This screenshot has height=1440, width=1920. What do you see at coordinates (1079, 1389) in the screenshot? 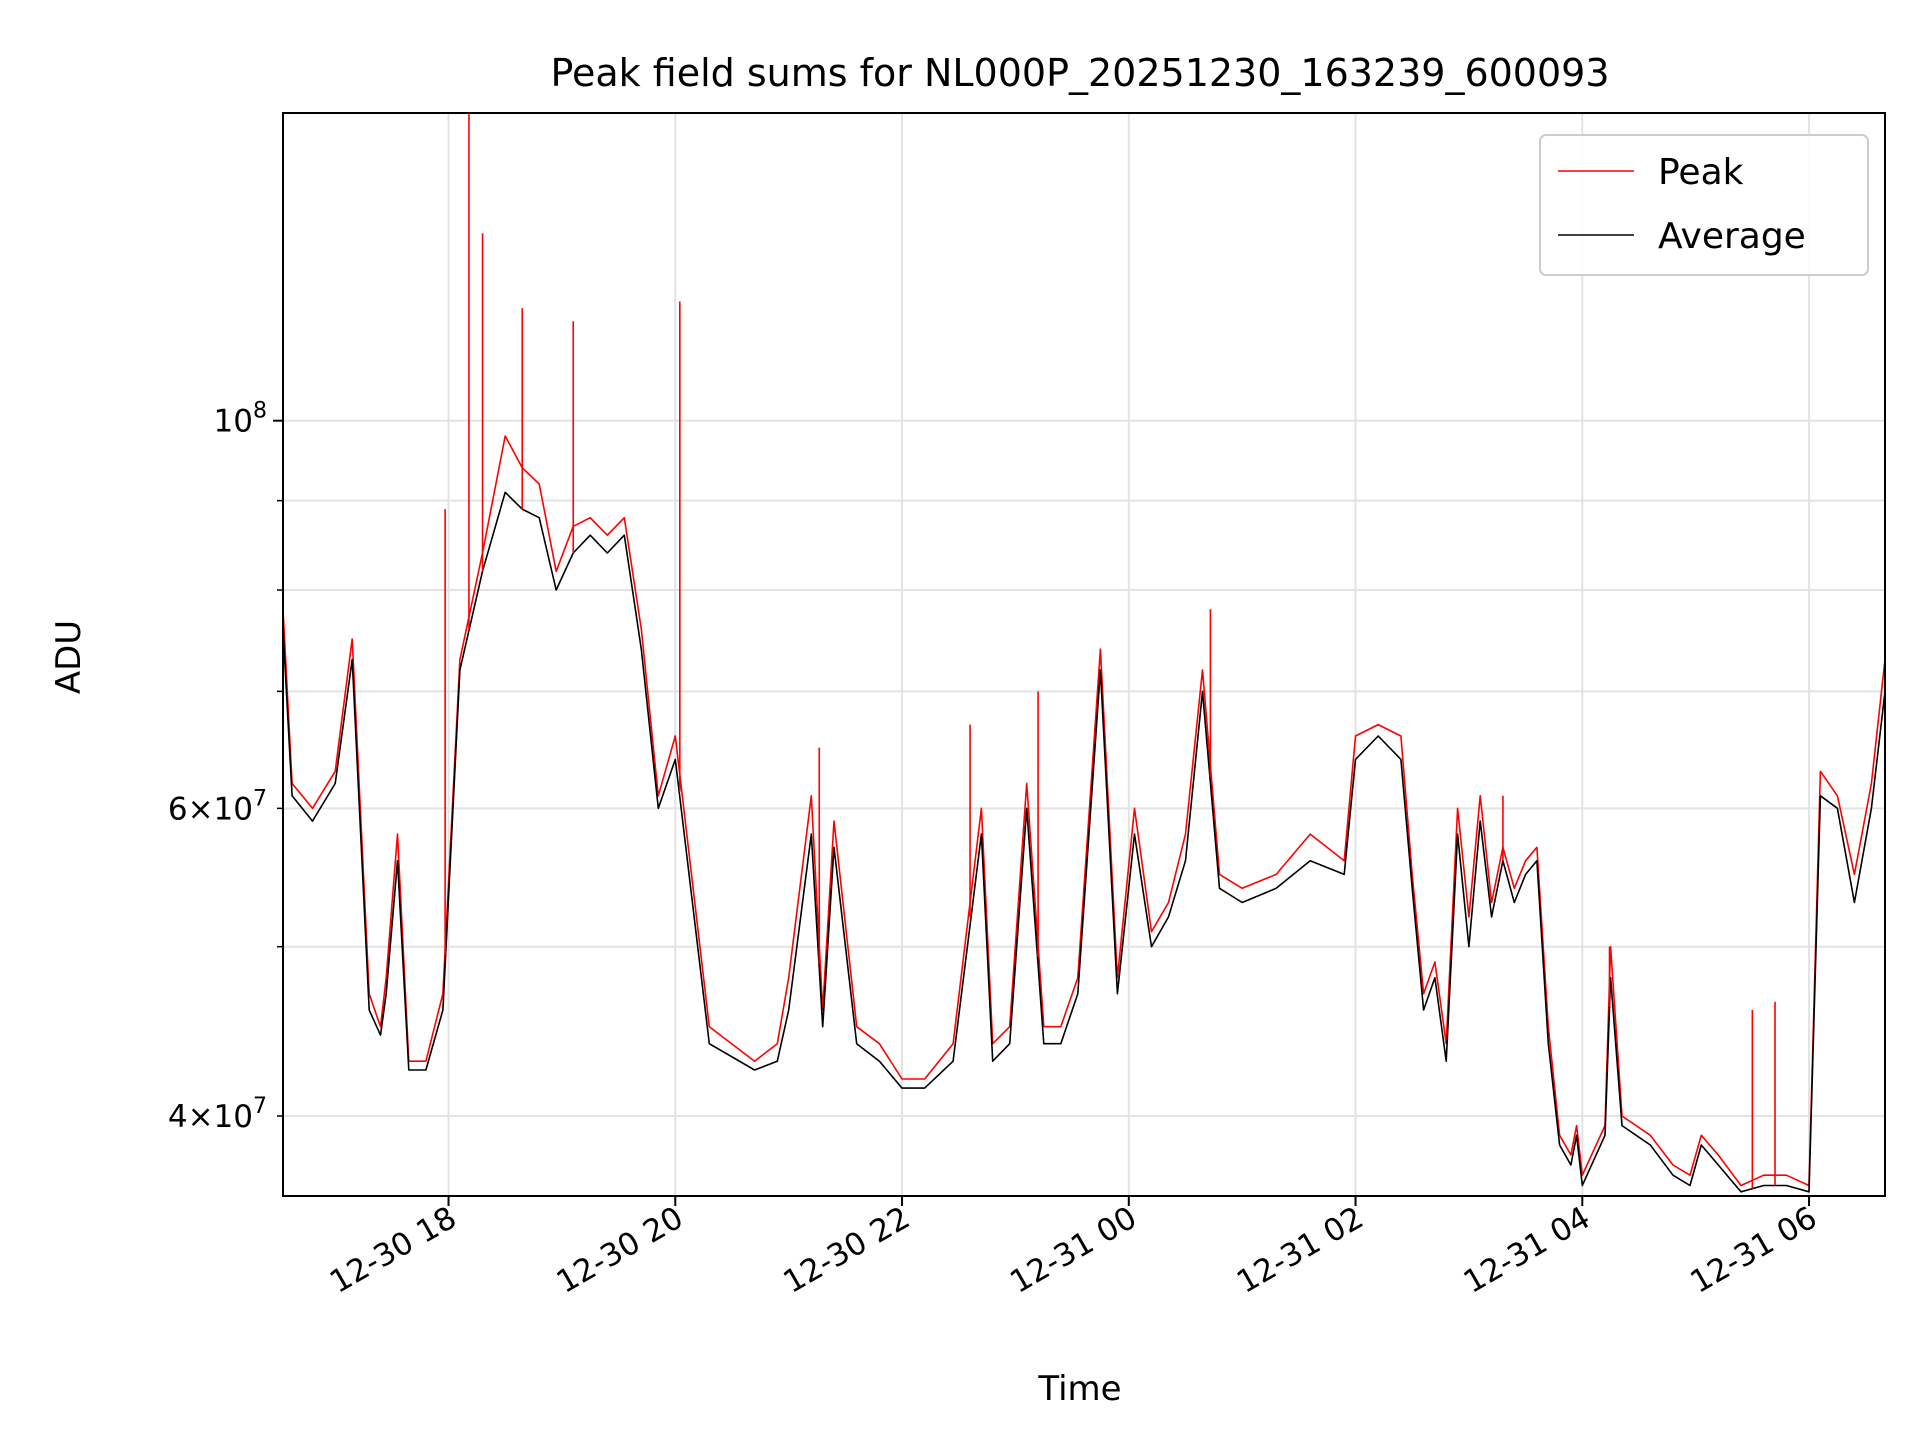
I see `x-axis-label: Time` at bounding box center [1079, 1389].